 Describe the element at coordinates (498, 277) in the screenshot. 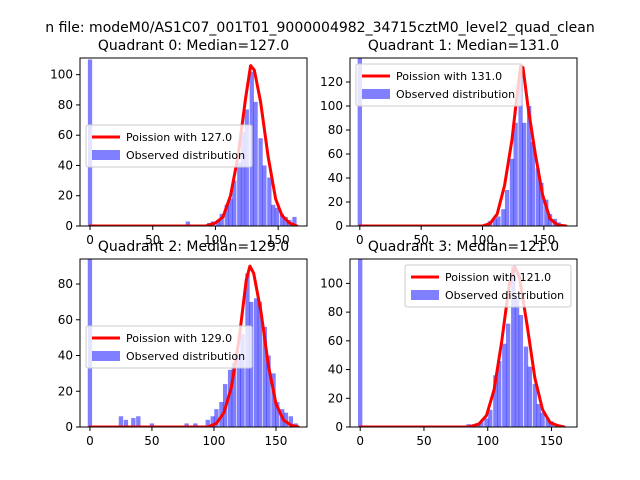

I see `legend-label-poisson: Poission with 121.0` at that location.